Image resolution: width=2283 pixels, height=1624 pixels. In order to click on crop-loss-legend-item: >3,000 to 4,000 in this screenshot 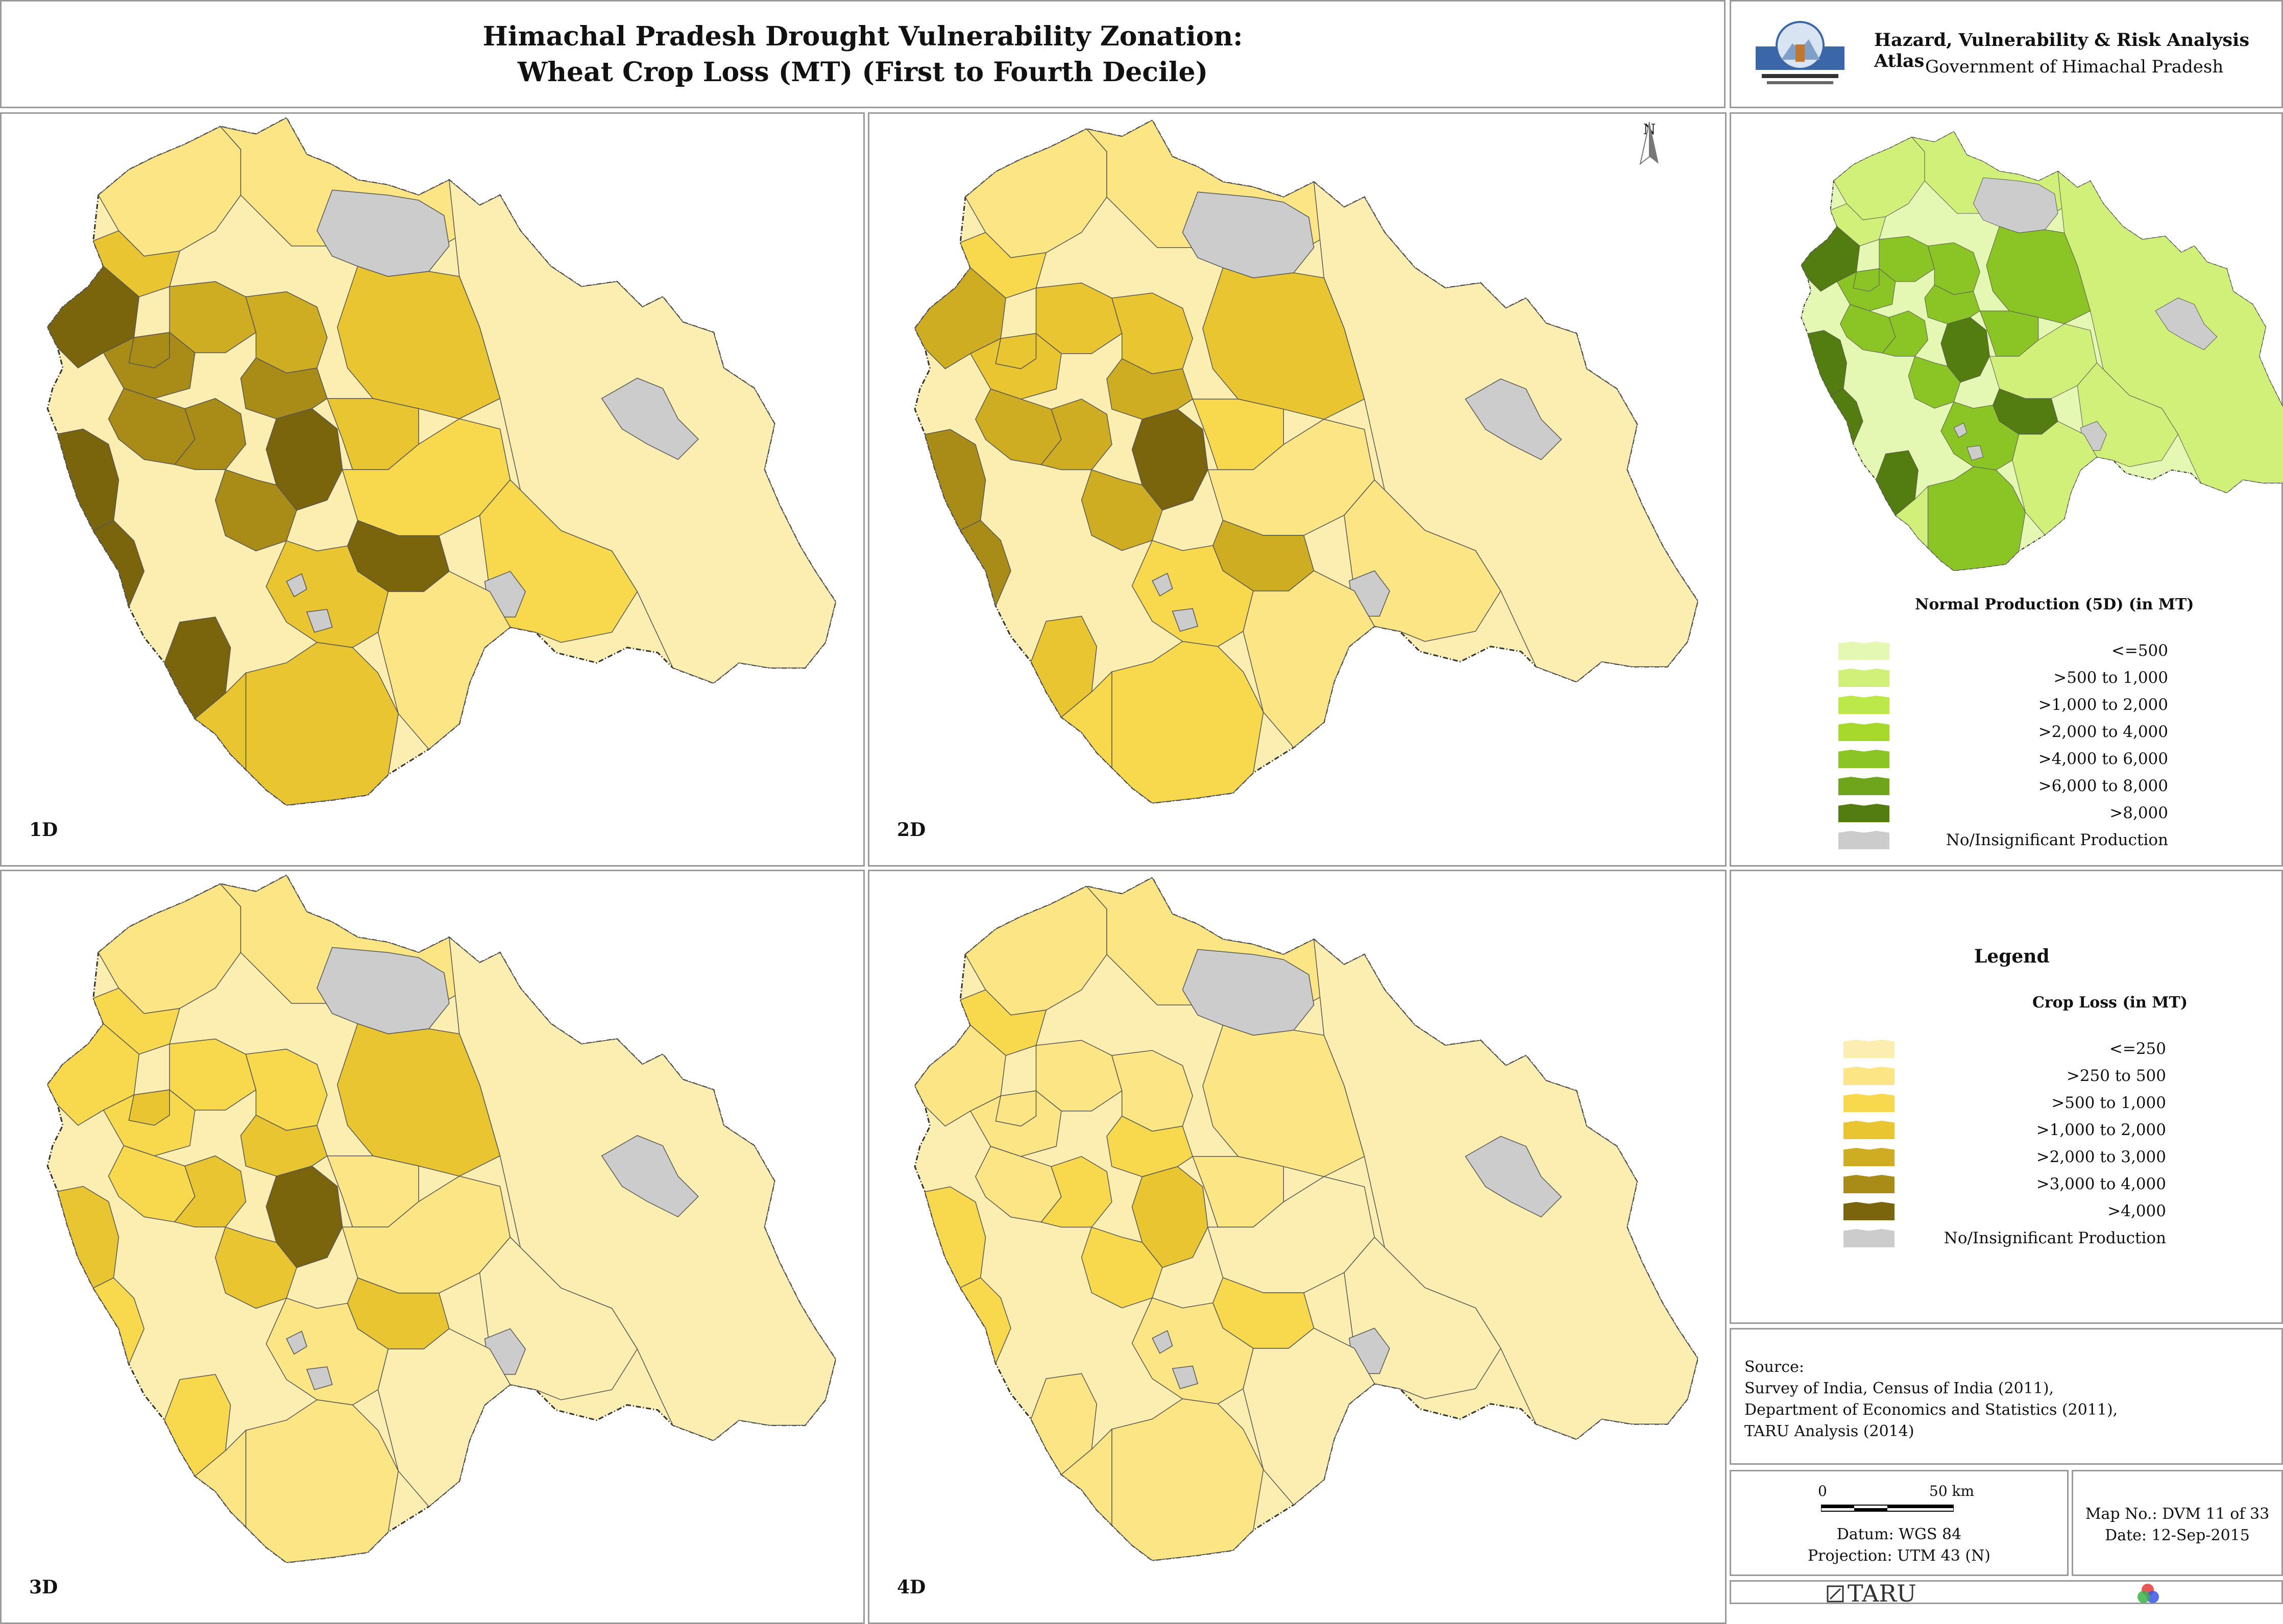, I will do `click(2006, 1185)`.